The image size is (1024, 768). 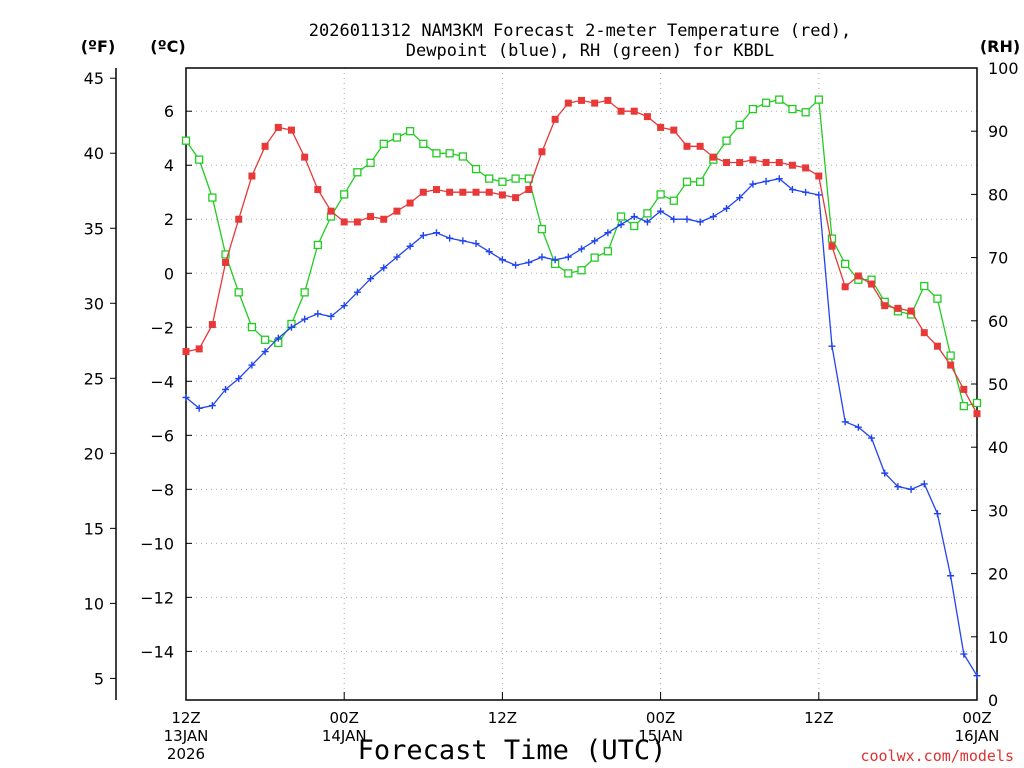 I want to click on rh-unit-label: (RH), so click(x=1000, y=46).